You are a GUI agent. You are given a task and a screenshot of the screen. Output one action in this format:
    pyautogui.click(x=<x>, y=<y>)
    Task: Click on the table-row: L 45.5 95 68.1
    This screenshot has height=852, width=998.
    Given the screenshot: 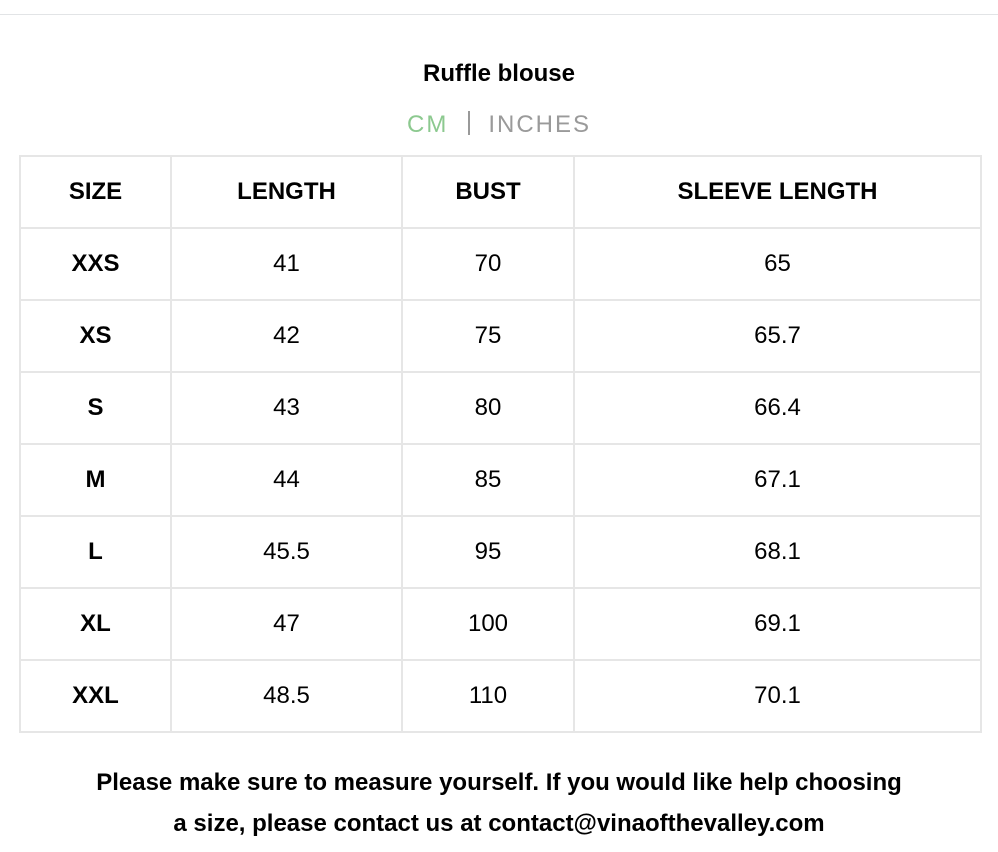 What is the action you would take?
    pyautogui.click(x=500, y=552)
    